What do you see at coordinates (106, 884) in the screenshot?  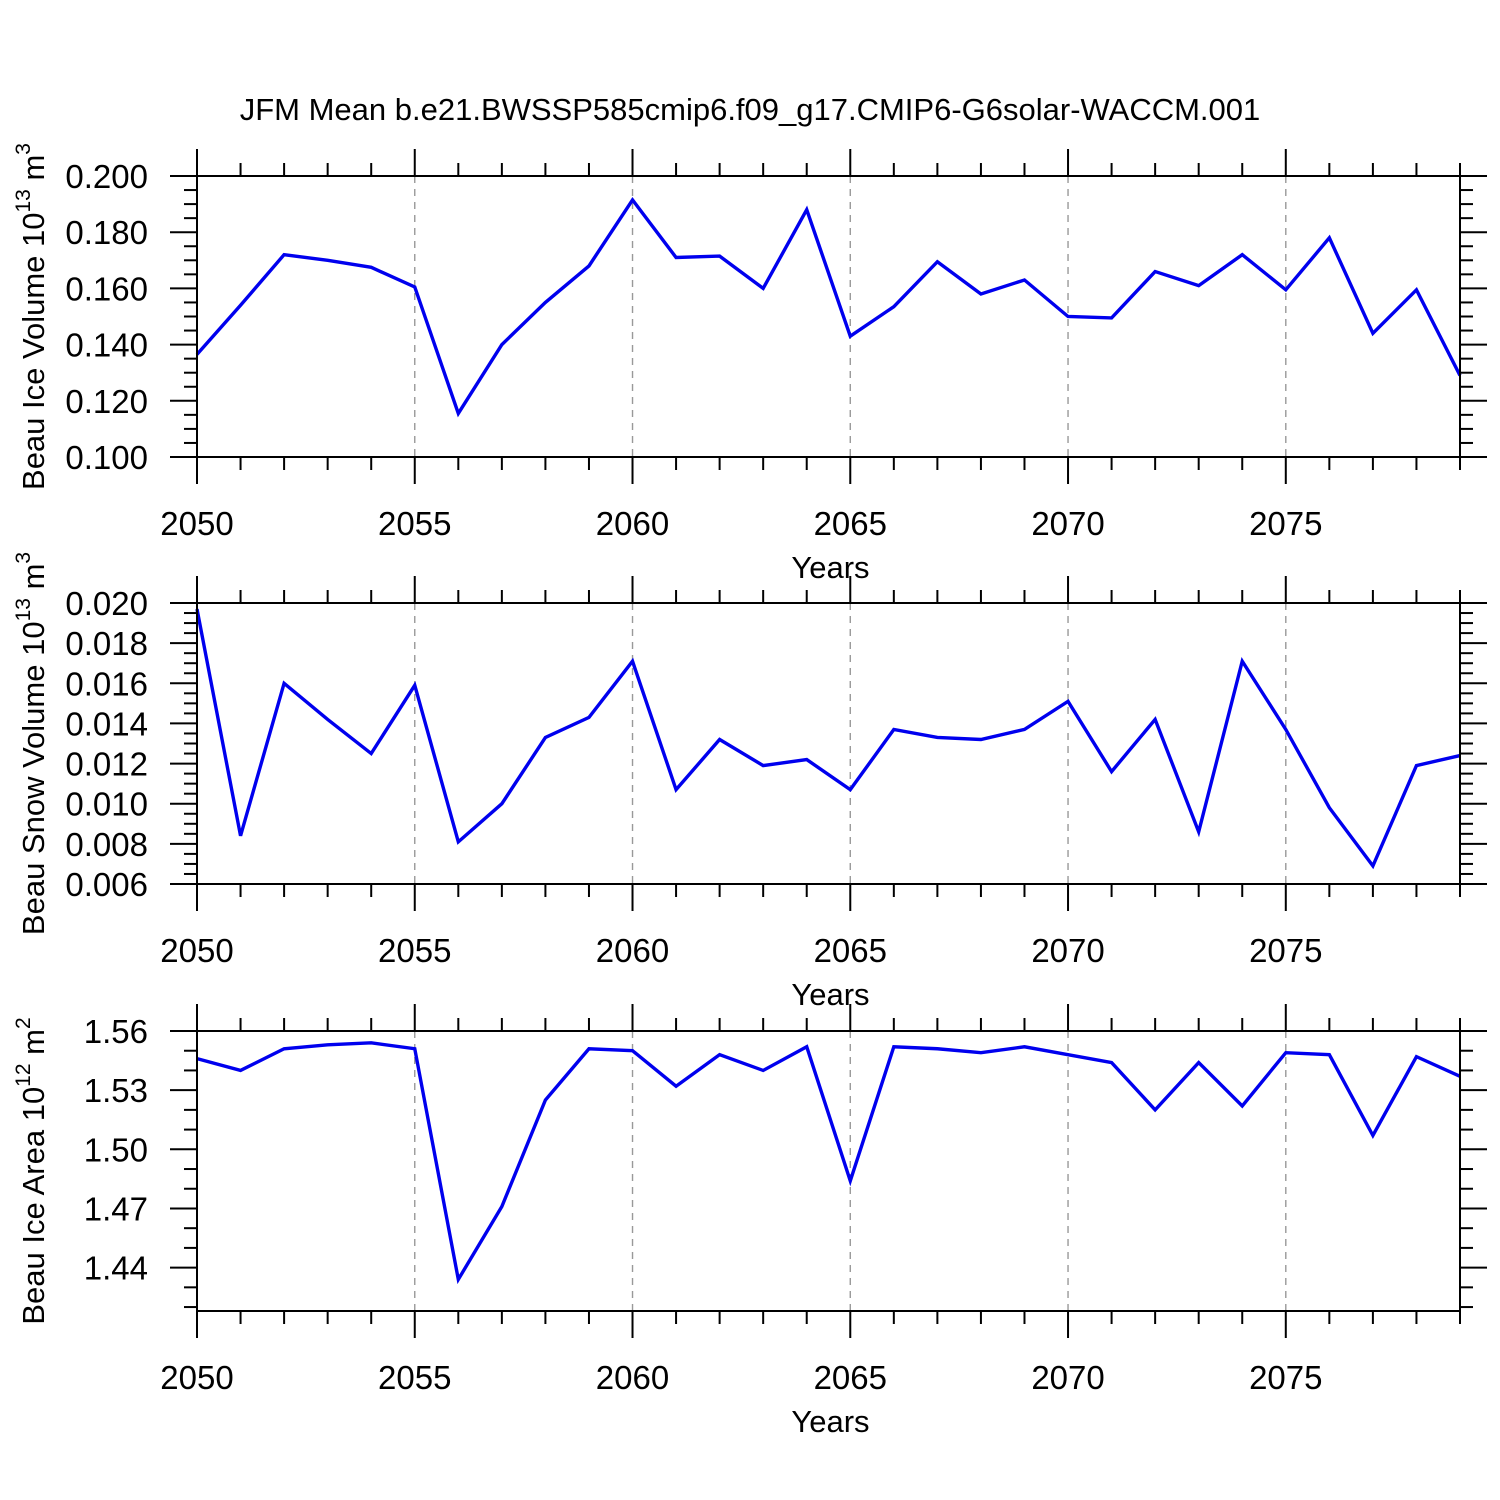 I see `y-tick-label: 0.006` at bounding box center [106, 884].